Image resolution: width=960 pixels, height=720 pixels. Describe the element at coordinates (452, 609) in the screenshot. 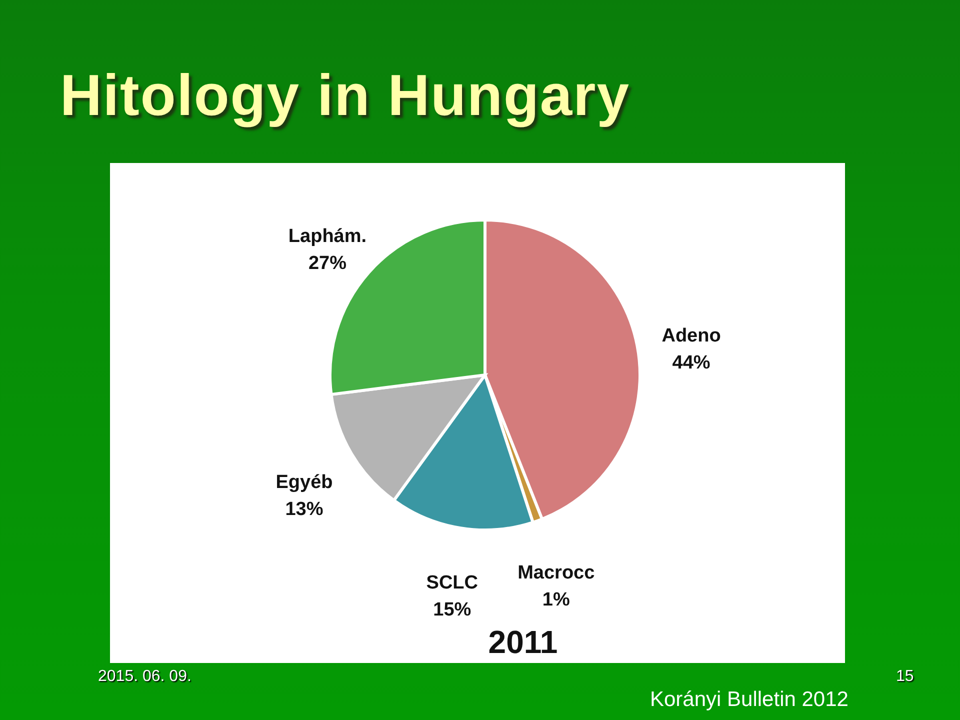

I see `data-label: 15%` at that location.